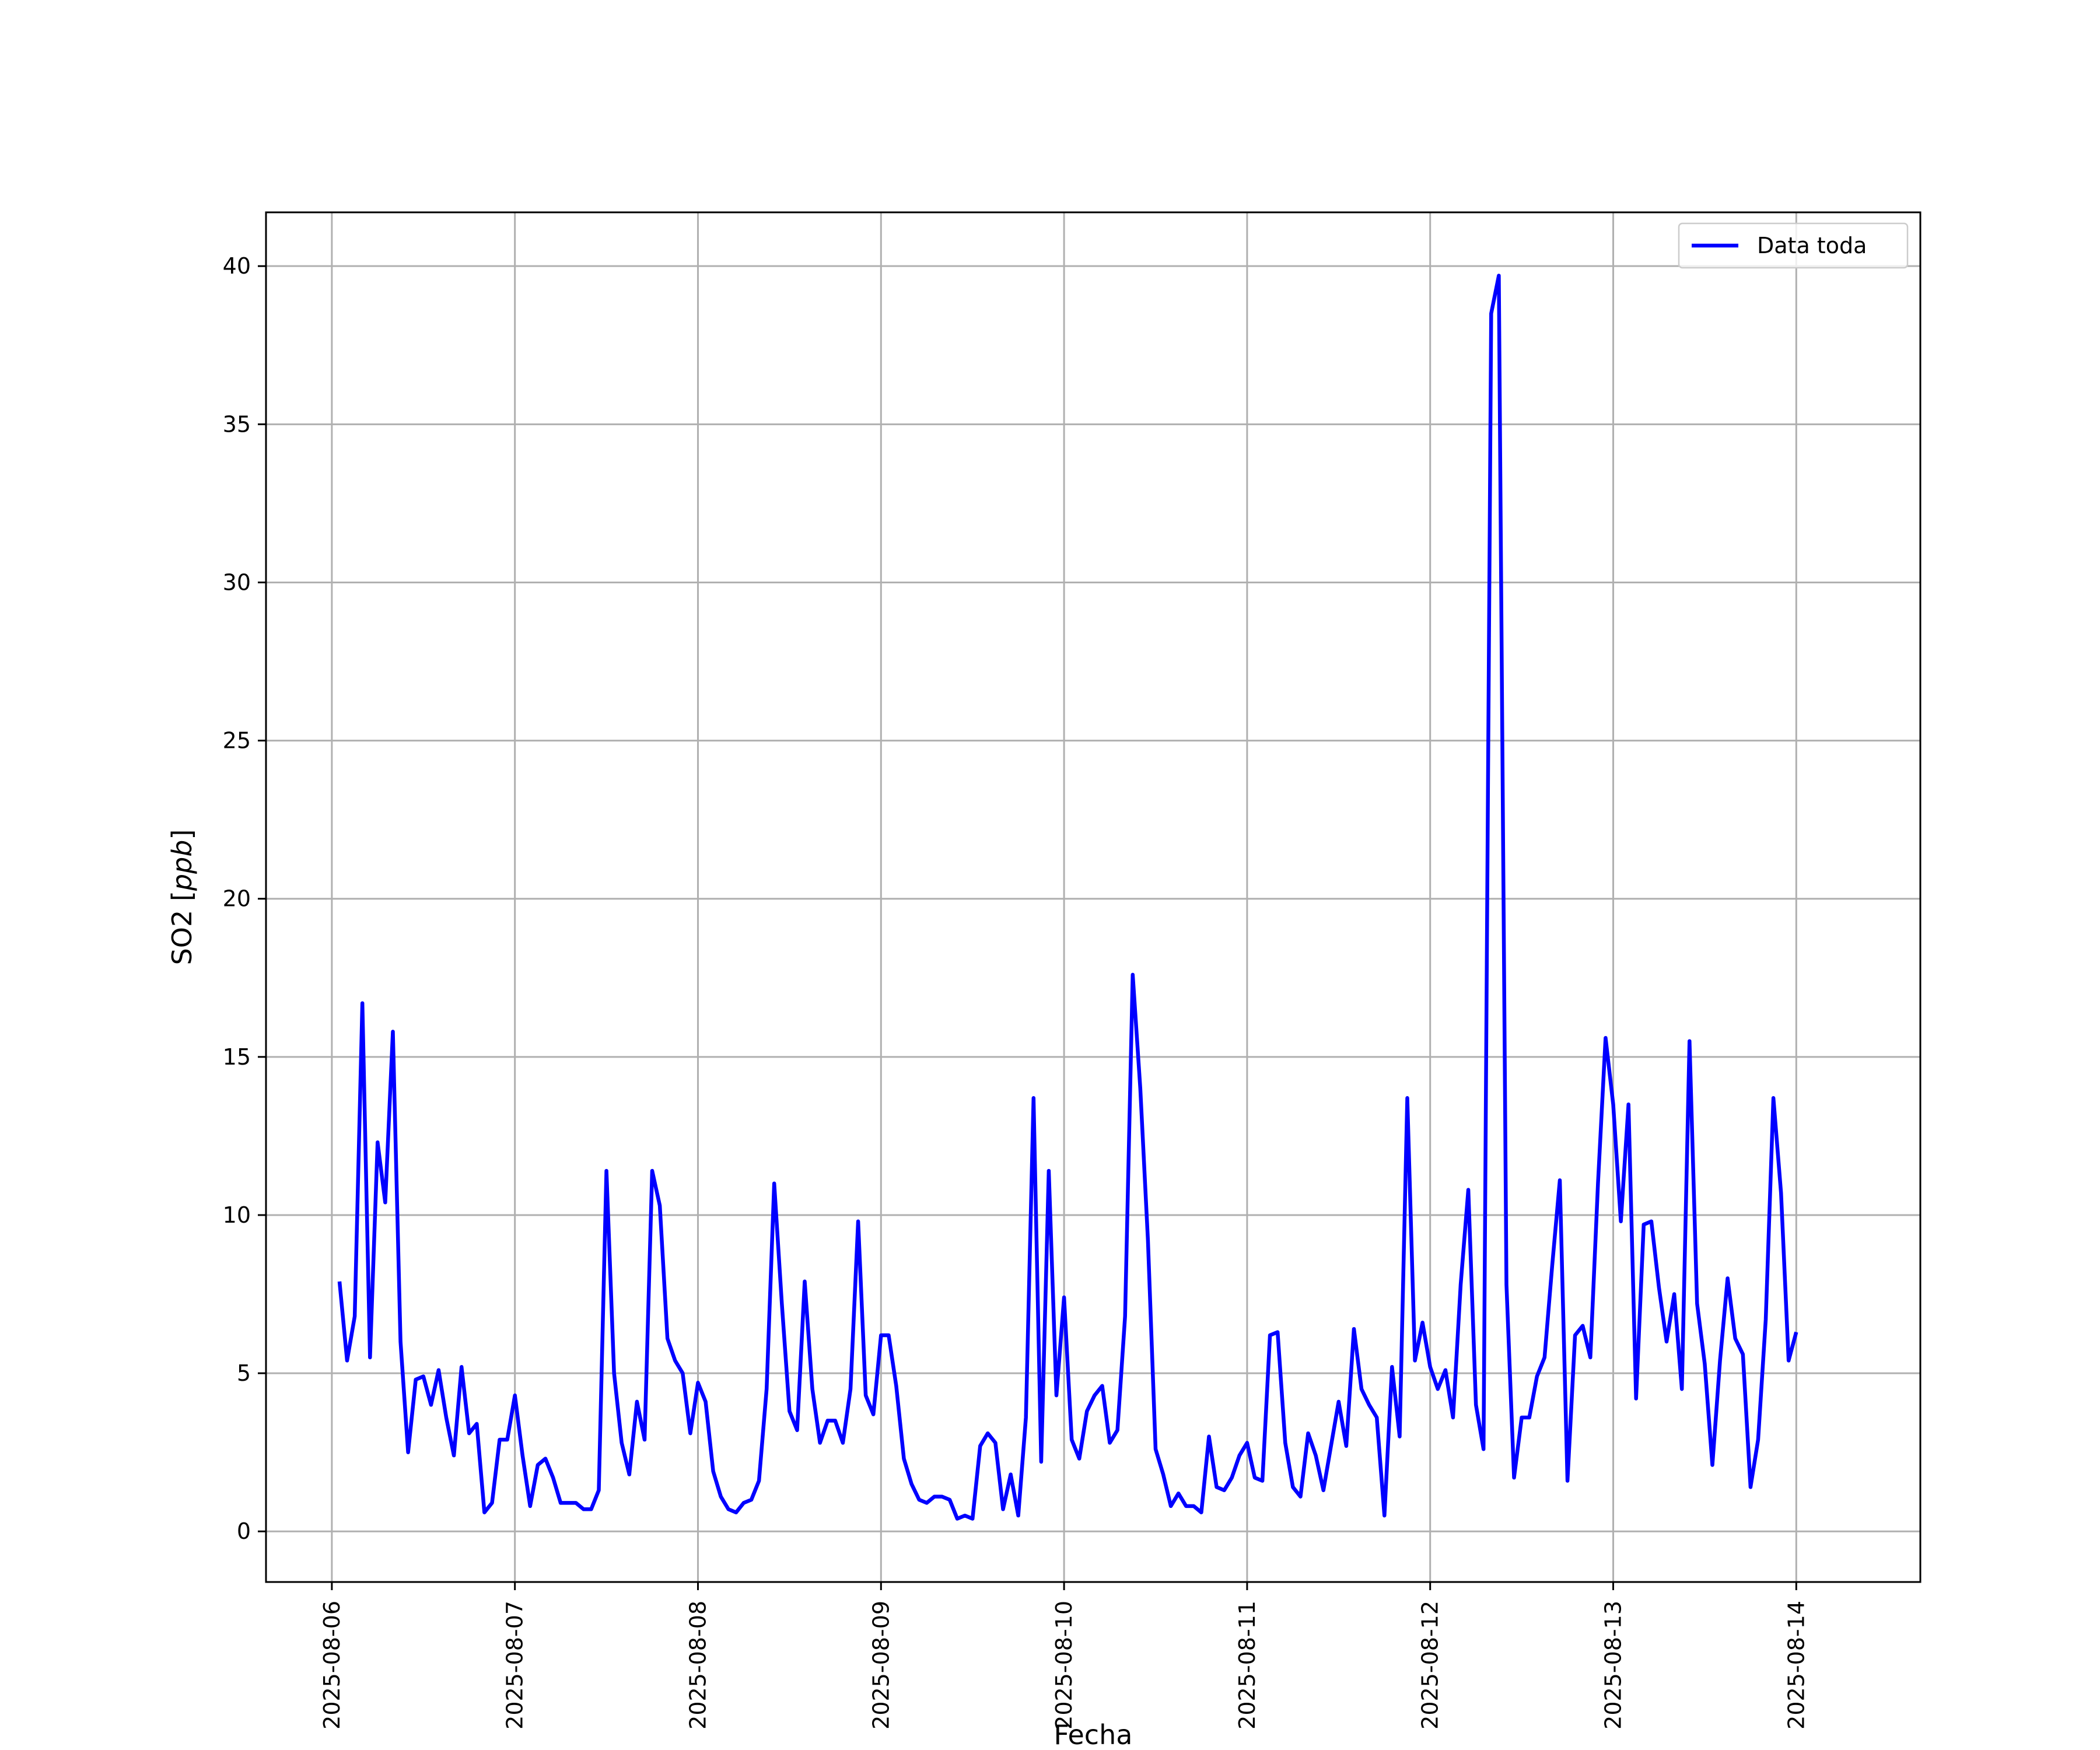 This screenshot has height=1750, width=2100. What do you see at coordinates (697, 1665) in the screenshot?
I see `x-tick-label: 2025-08-08` at bounding box center [697, 1665].